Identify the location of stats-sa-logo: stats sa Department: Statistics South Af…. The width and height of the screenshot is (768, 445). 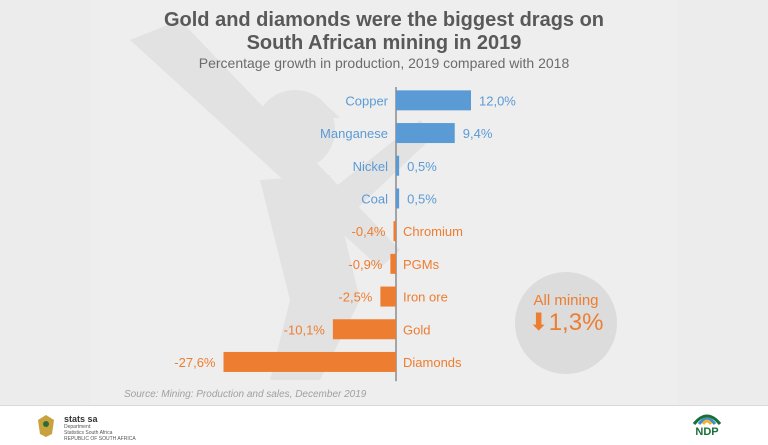
(86, 428).